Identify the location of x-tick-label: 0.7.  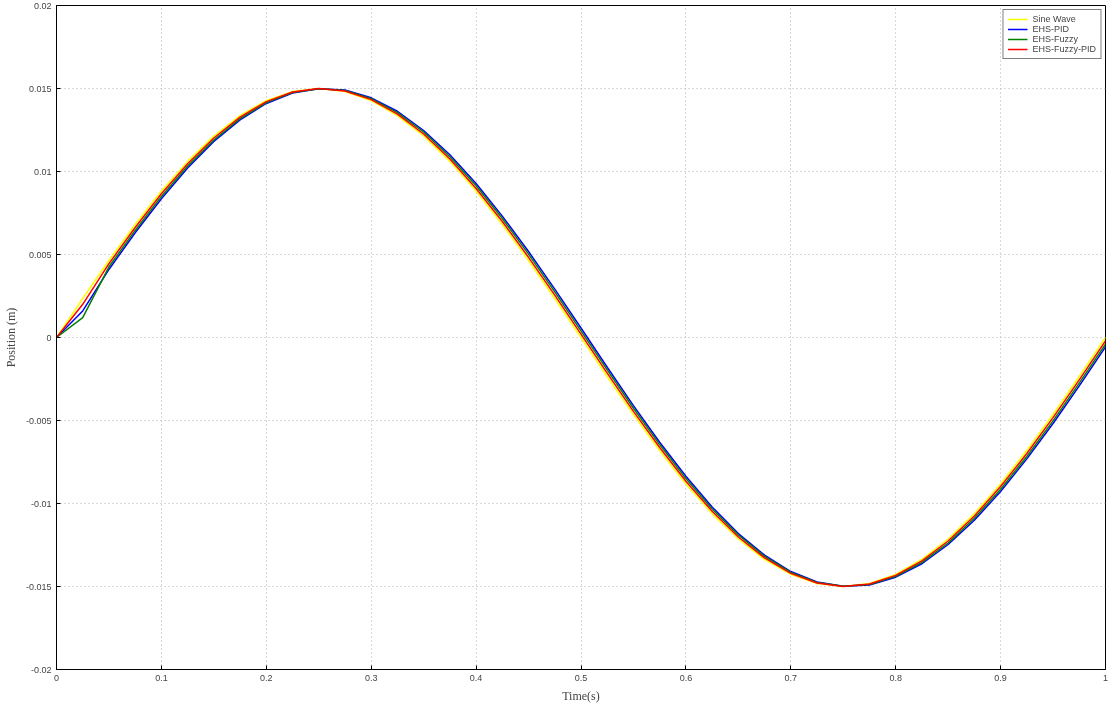
(791, 677).